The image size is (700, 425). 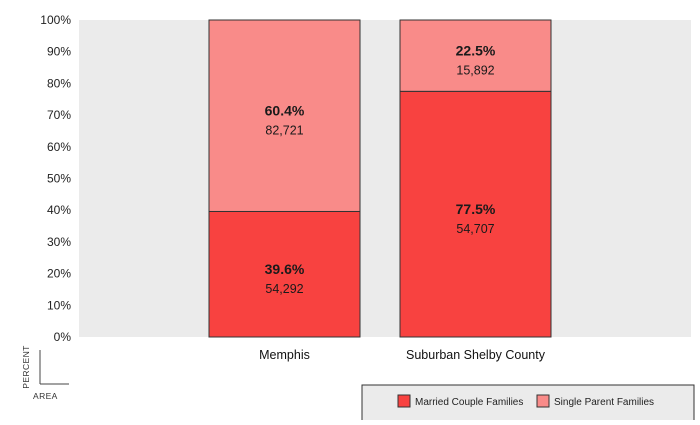 What do you see at coordinates (475, 71) in the screenshot?
I see `bar-suburban-shelby-county-single-parent-families-count-label: 15,892` at bounding box center [475, 71].